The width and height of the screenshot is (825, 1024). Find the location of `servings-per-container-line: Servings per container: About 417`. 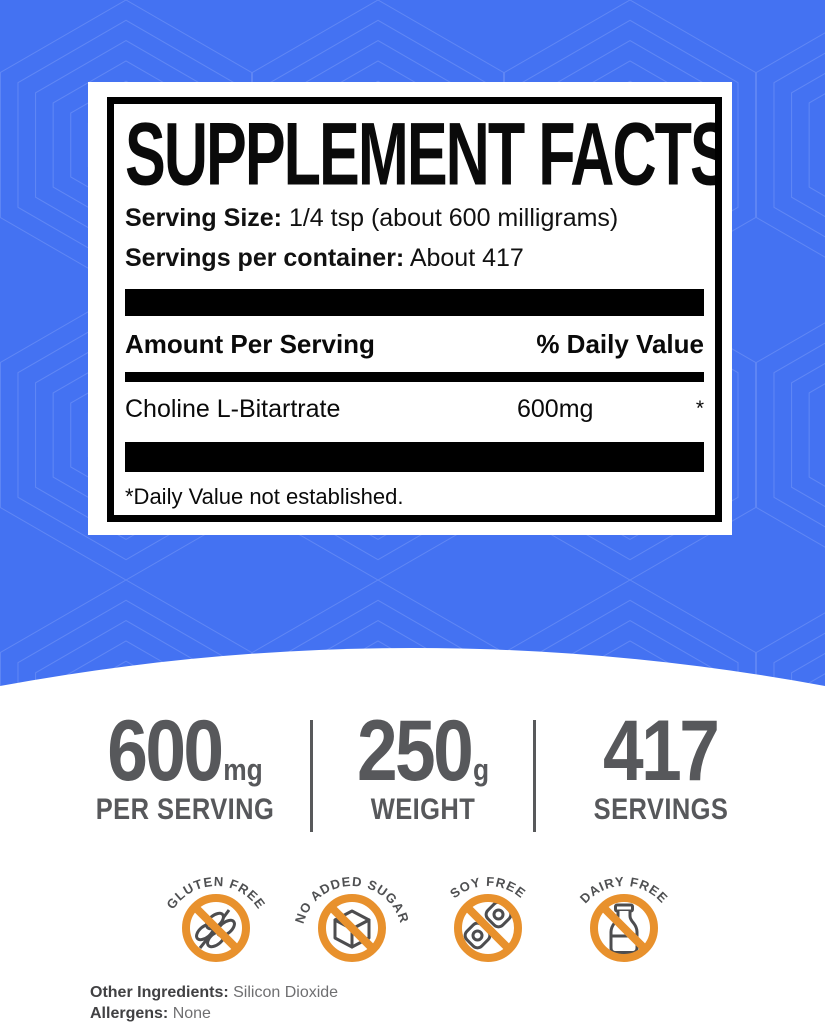

servings-per-container-line: Servings per container: About 417 is located at coordinates (414, 258).